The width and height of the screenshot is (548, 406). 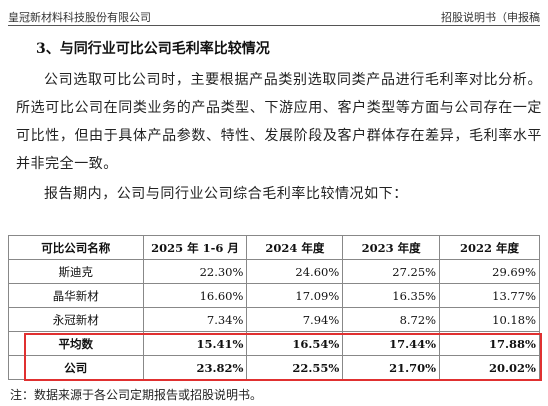 I want to click on table-footnote: 注：数据来源于各公司定期报告或招股说明书。, so click(x=136, y=395).